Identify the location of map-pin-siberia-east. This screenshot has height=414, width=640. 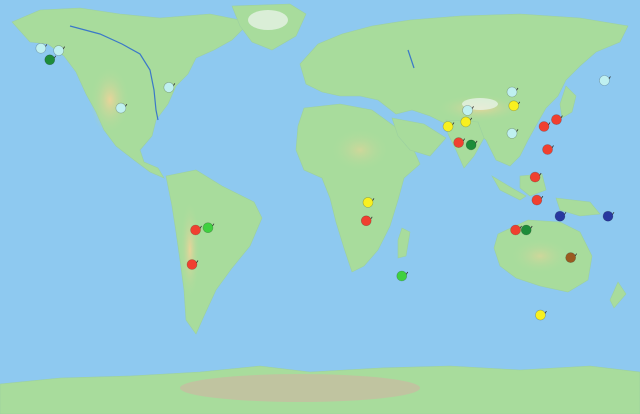
(605, 80).